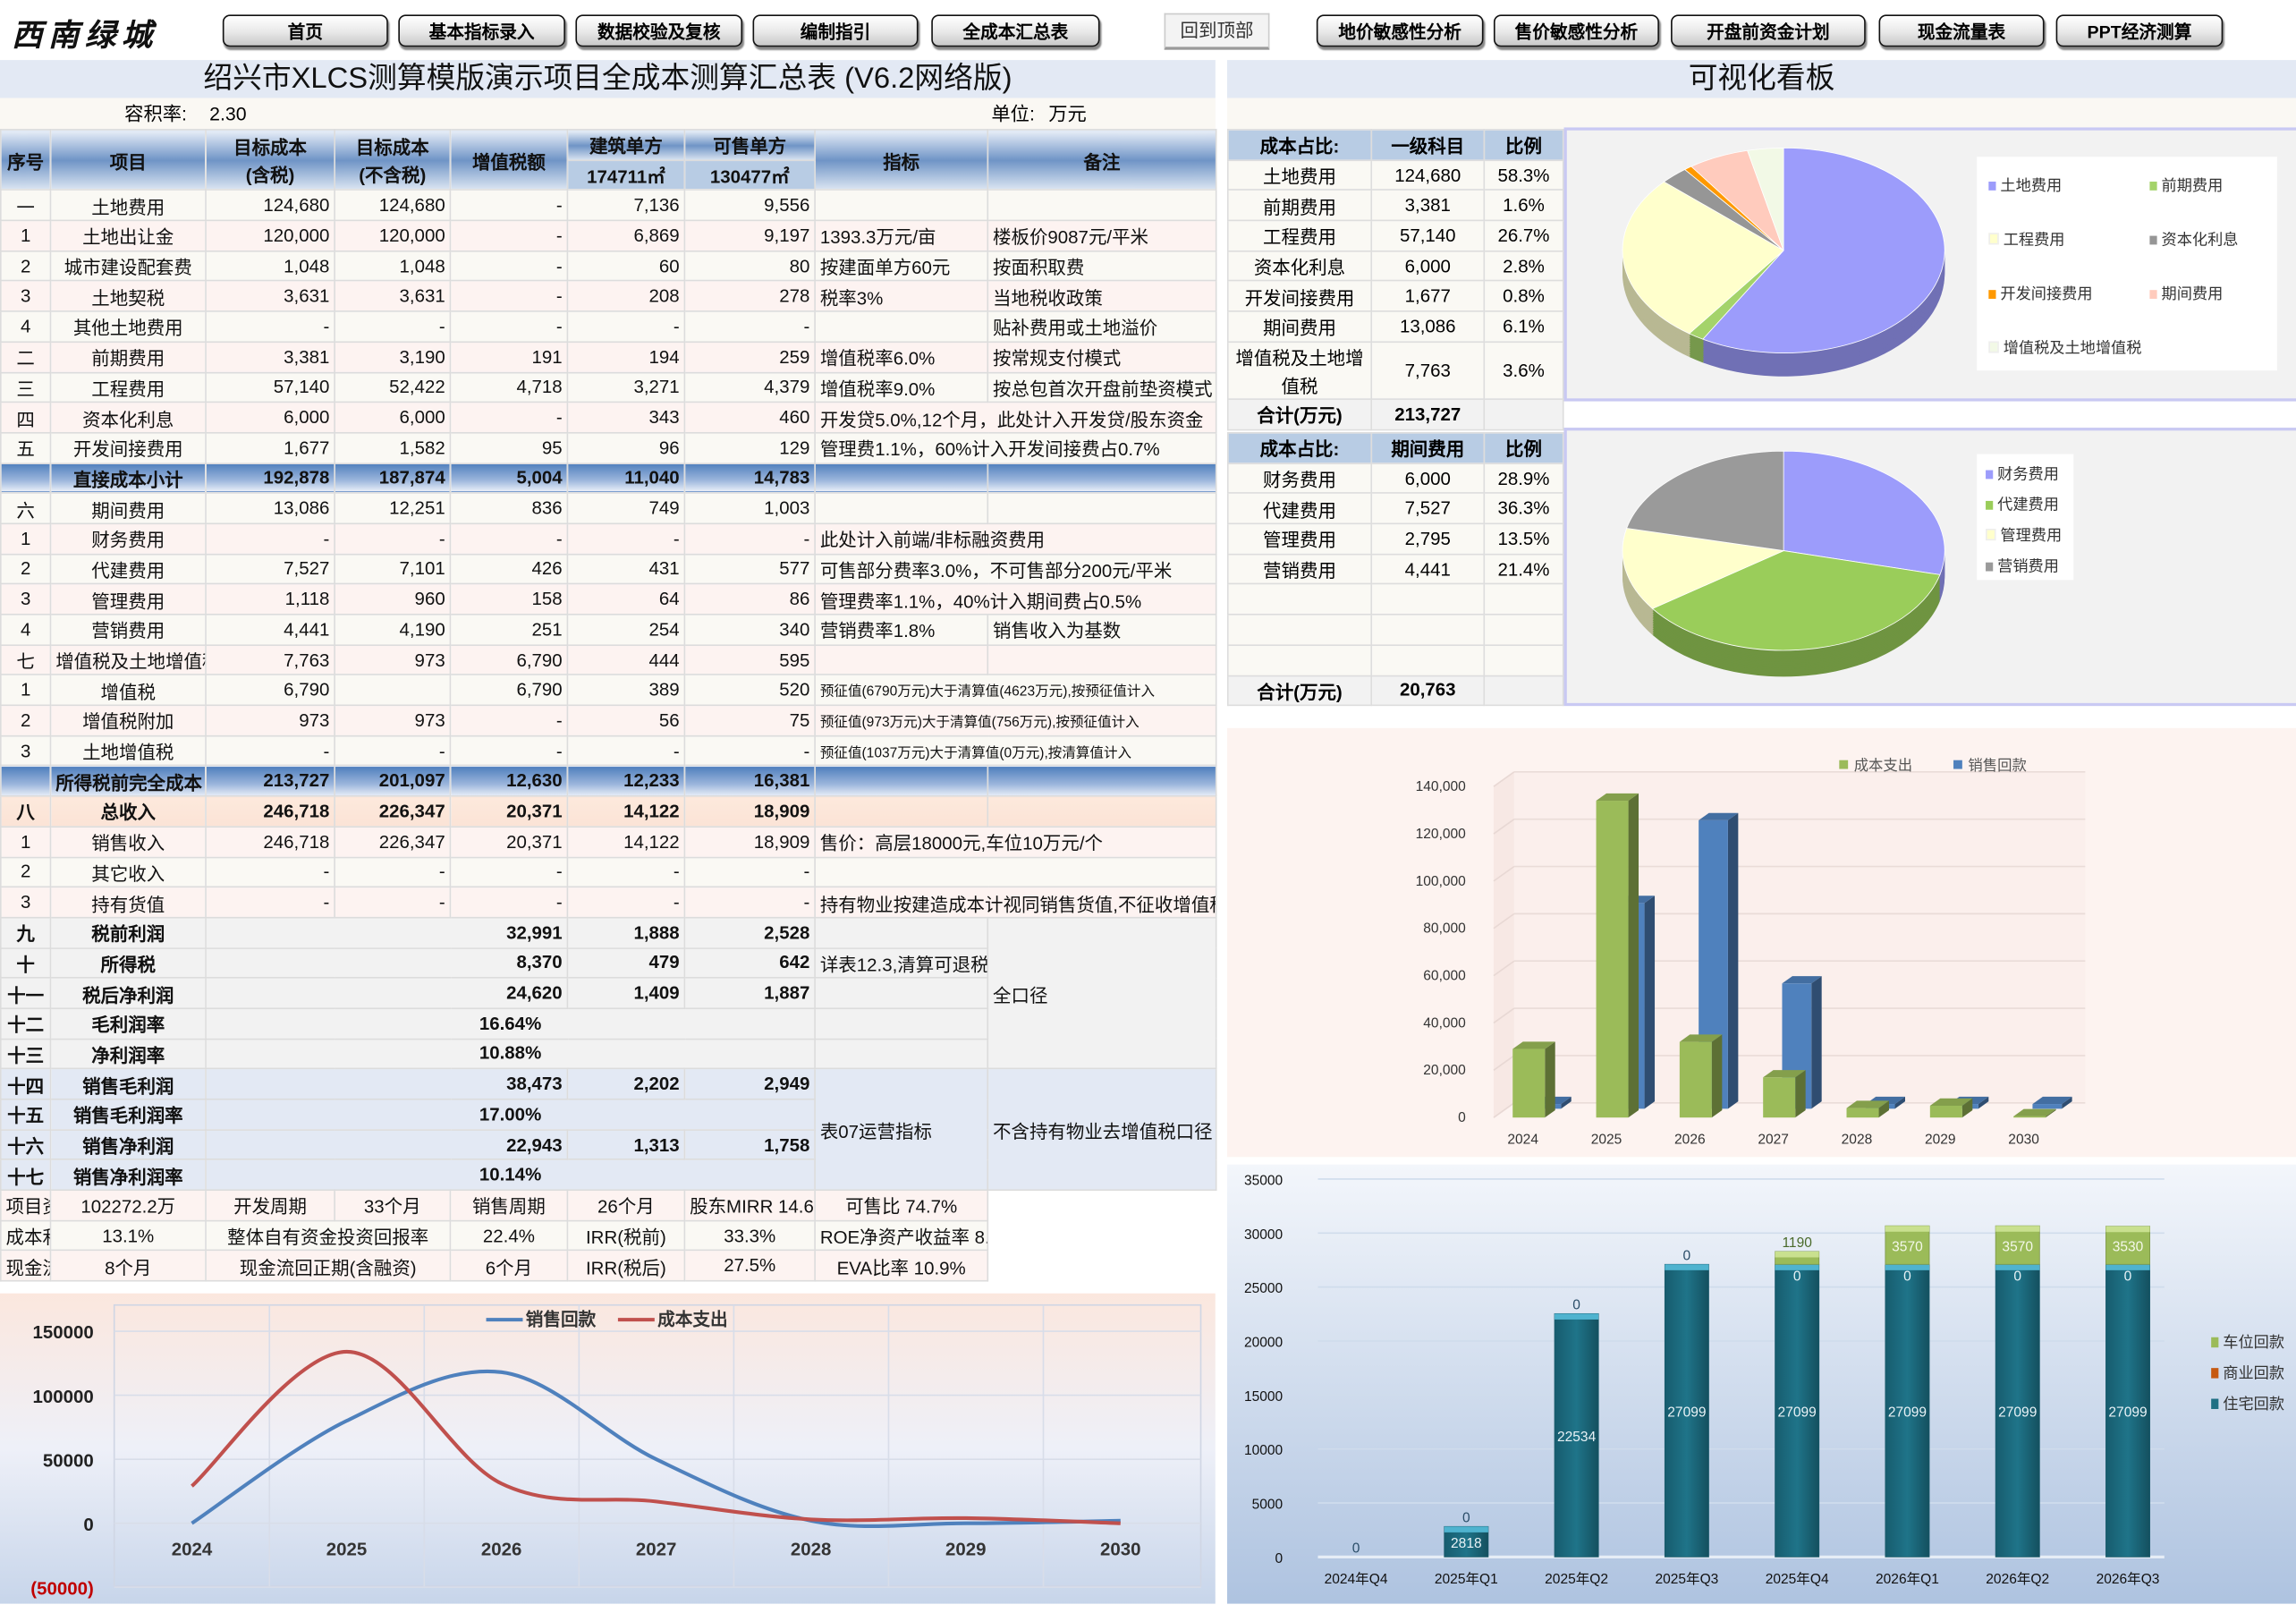 The image size is (2296, 1613). What do you see at coordinates (1299, 630) in the screenshot?
I see `blank-cell` at bounding box center [1299, 630].